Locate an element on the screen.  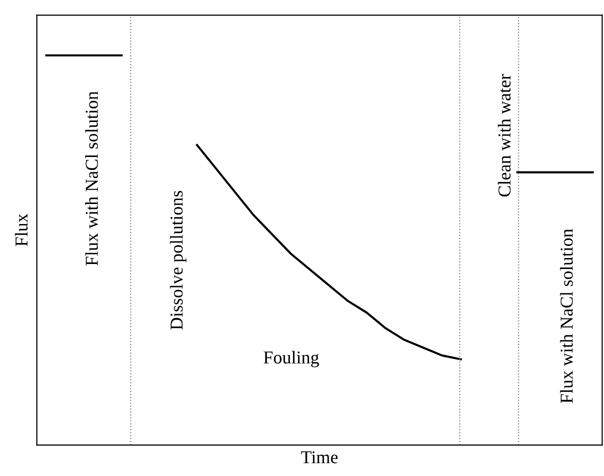
annotation: Clean with water is located at coordinates (504, 135).